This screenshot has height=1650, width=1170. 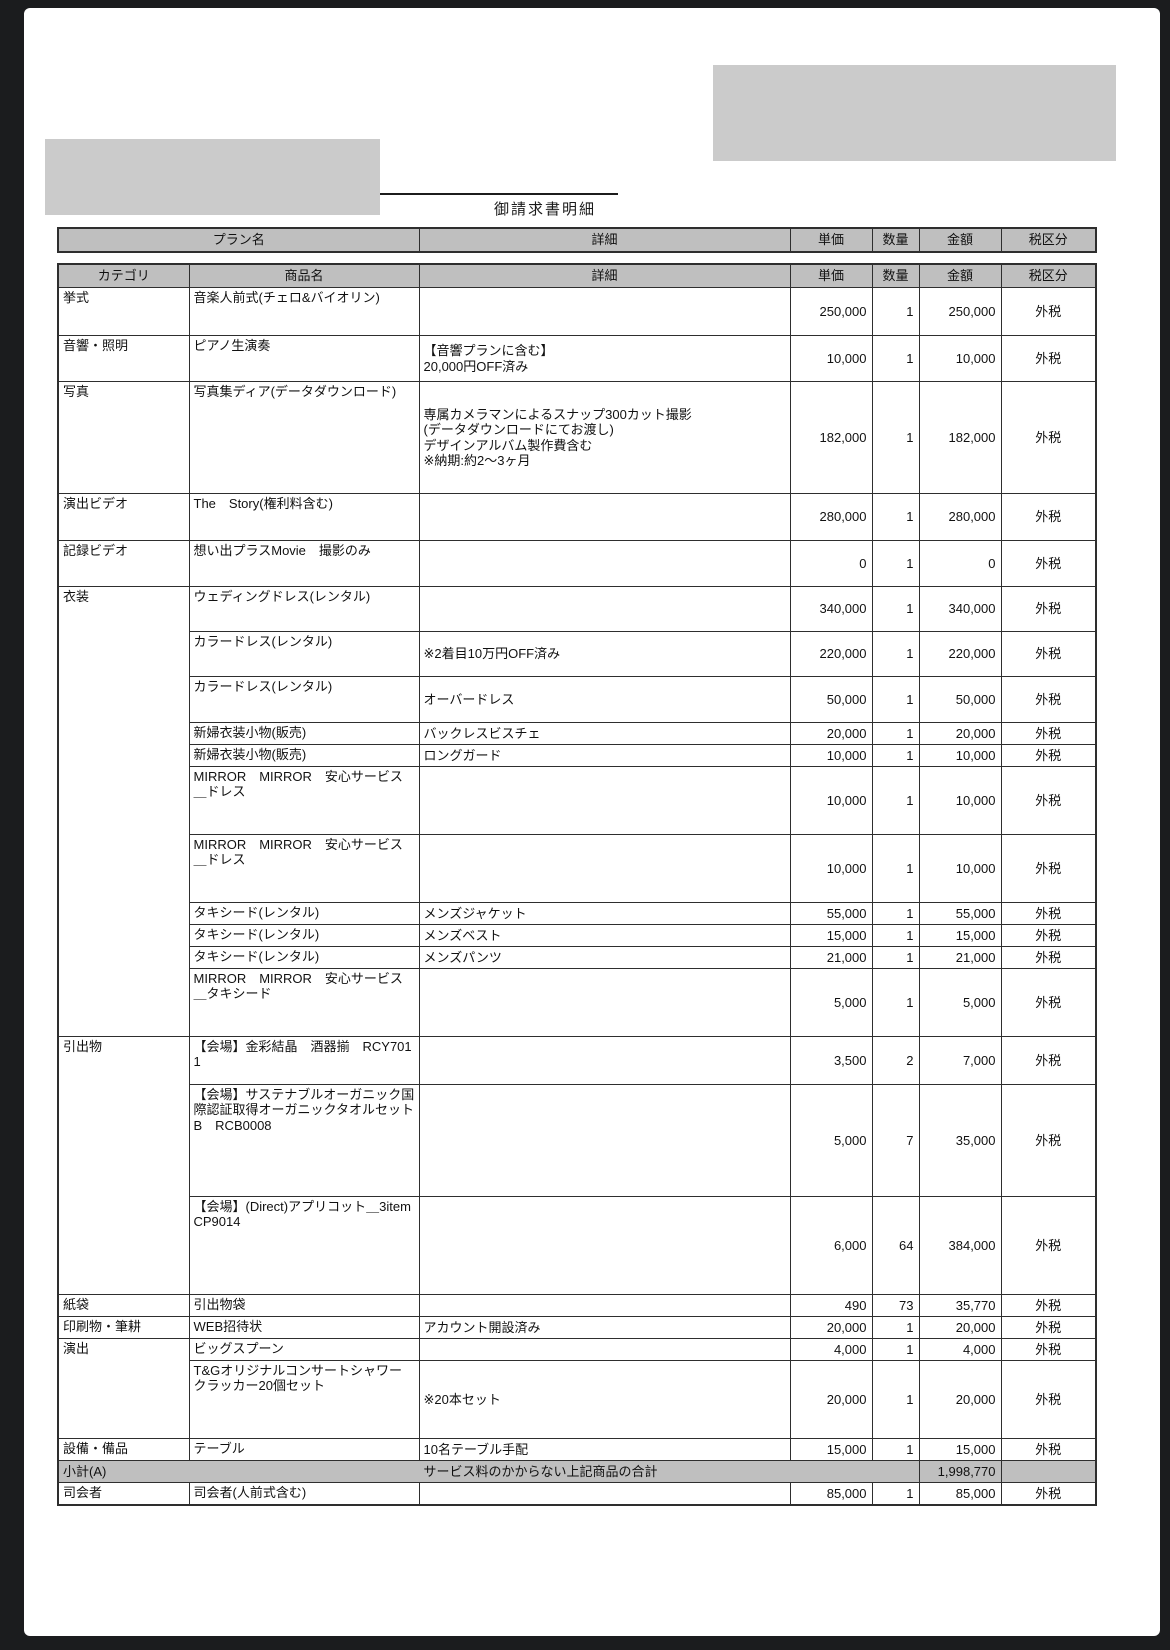 I want to click on unit-price-cell: 182,000, so click(x=831, y=437).